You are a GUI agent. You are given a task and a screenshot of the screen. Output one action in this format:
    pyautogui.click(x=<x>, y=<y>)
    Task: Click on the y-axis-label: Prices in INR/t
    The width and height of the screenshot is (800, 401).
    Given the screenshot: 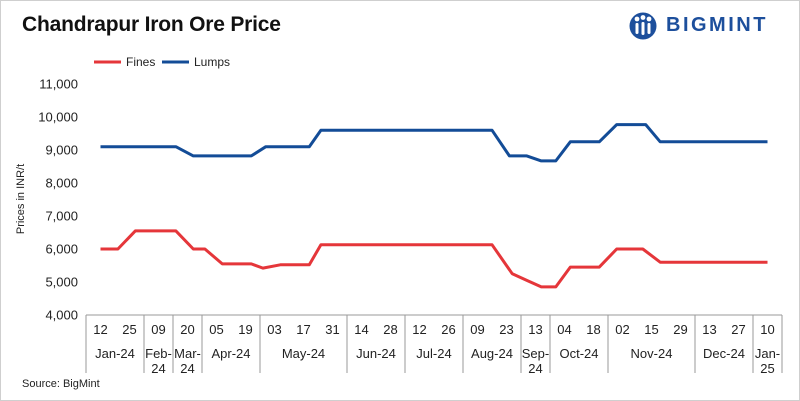 What is the action you would take?
    pyautogui.click(x=21, y=199)
    